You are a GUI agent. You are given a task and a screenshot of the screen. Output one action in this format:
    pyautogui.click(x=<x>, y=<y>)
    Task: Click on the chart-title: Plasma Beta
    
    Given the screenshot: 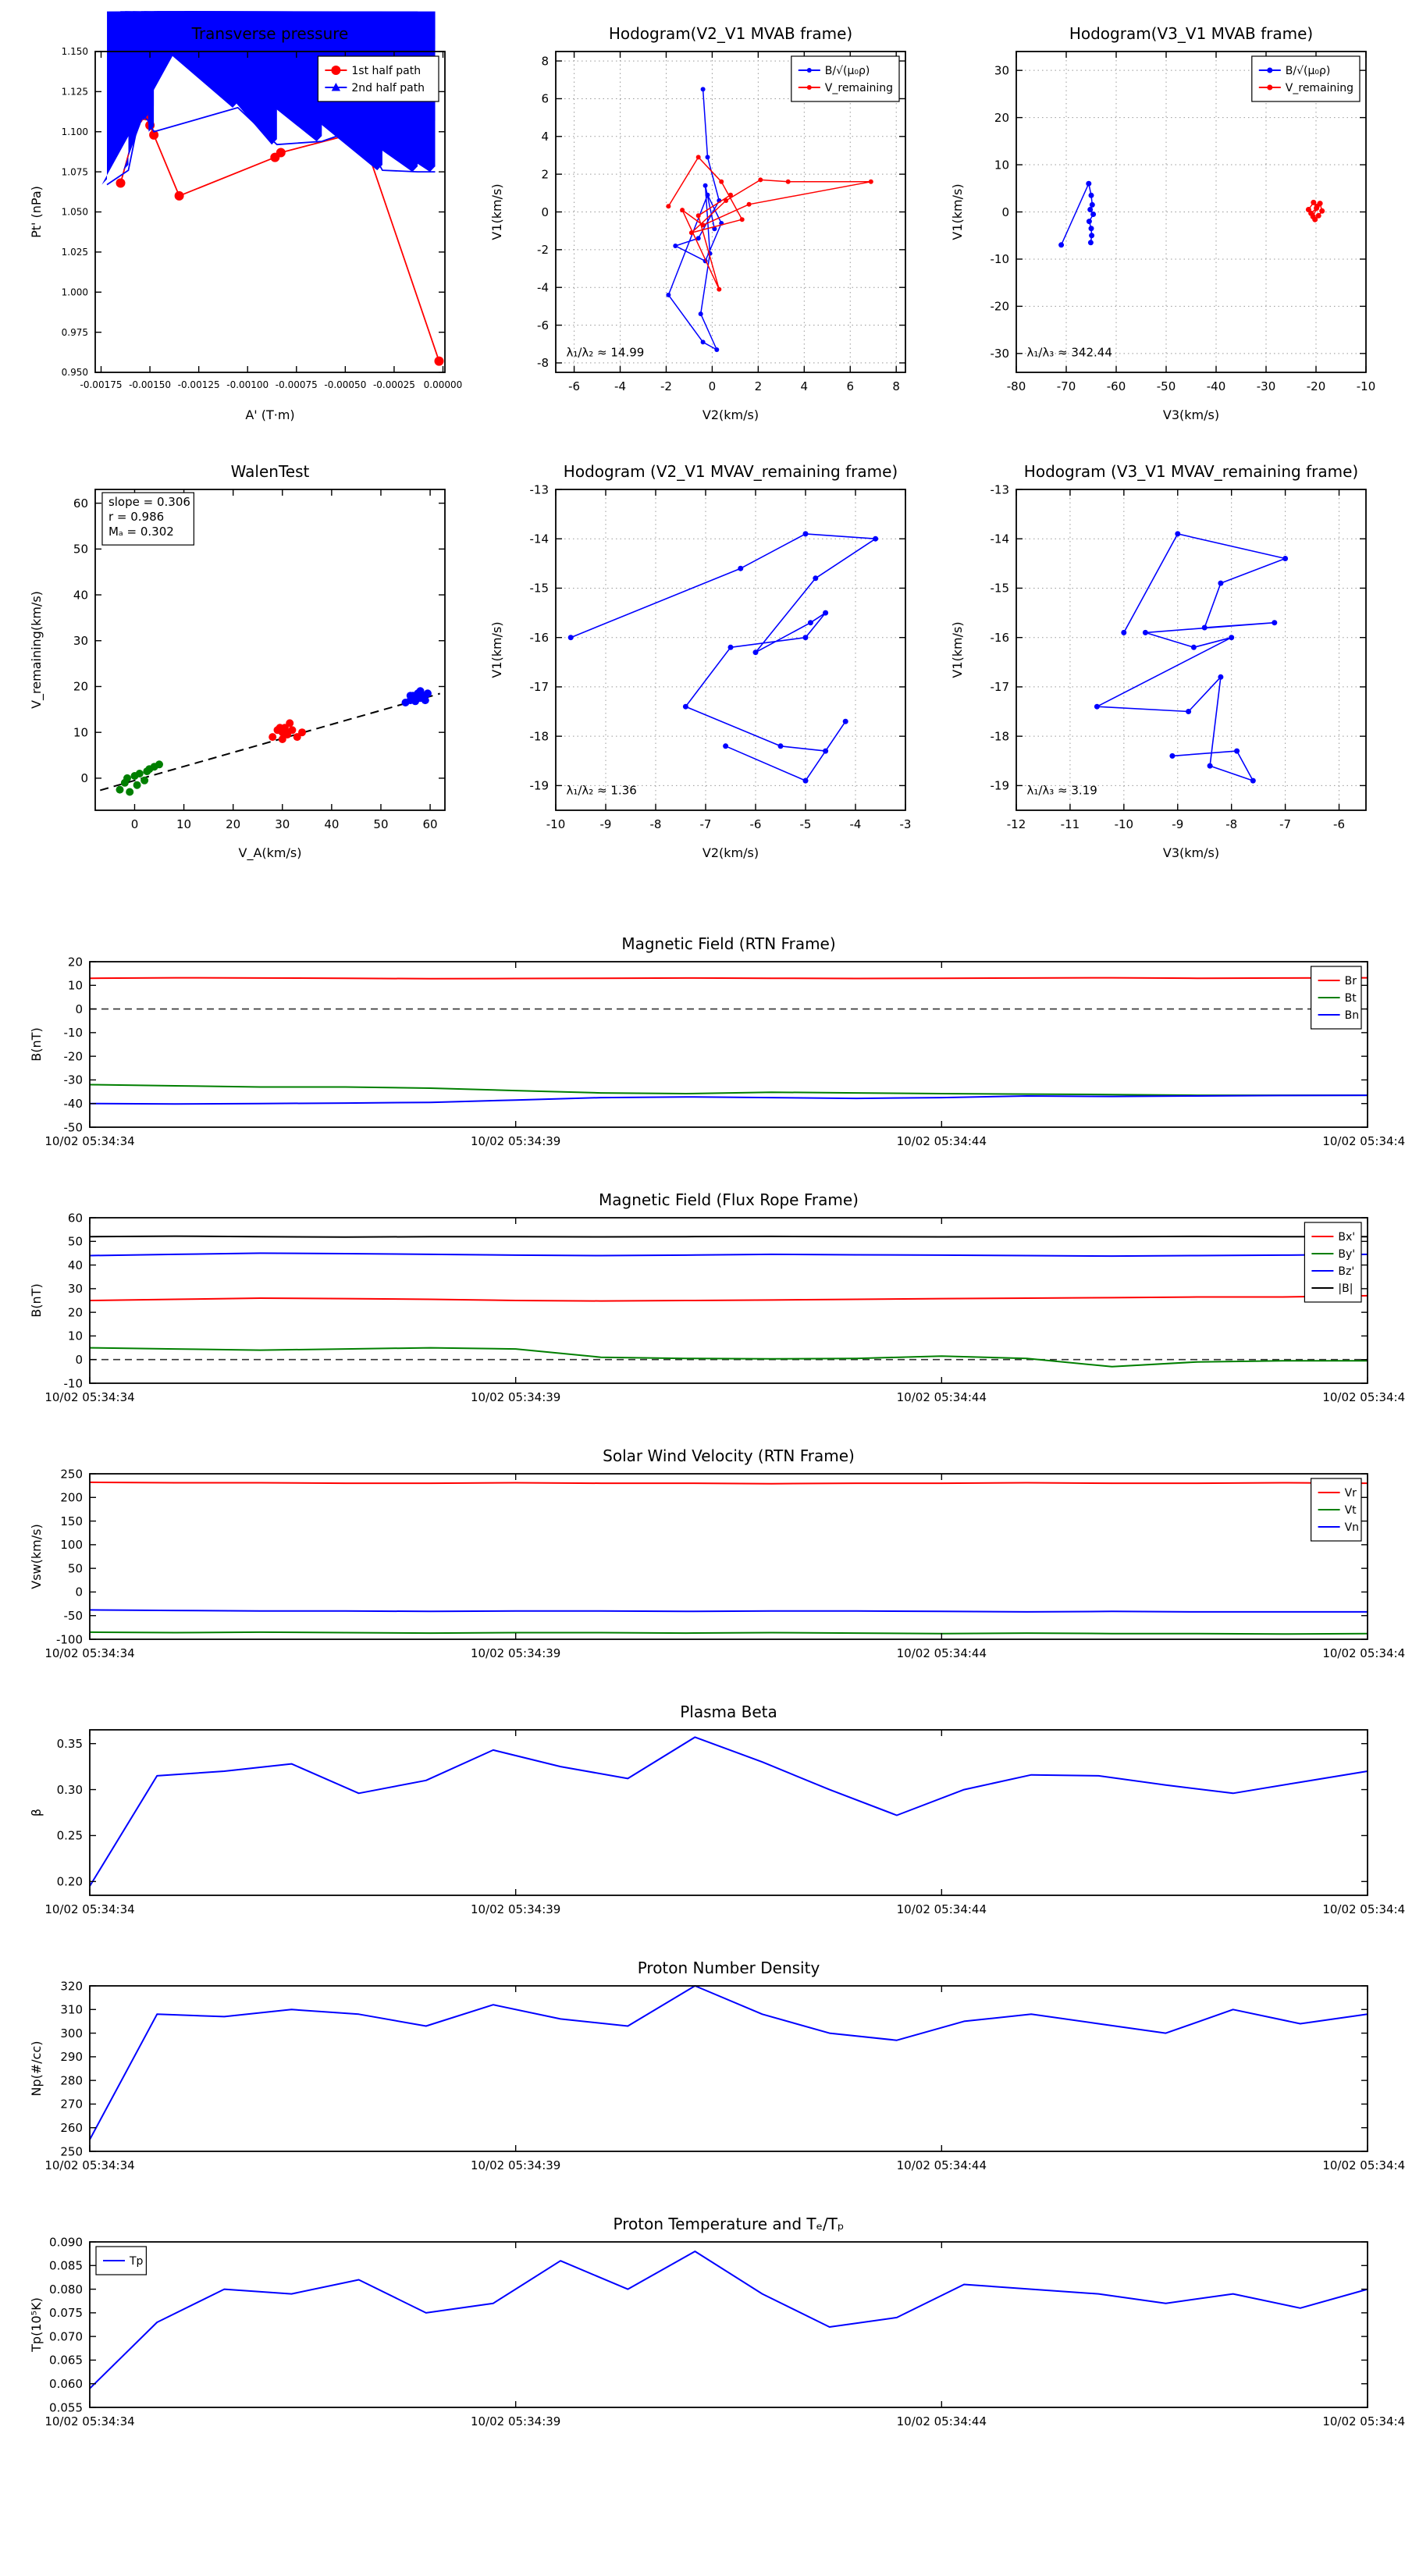 What is the action you would take?
    pyautogui.click(x=728, y=1712)
    